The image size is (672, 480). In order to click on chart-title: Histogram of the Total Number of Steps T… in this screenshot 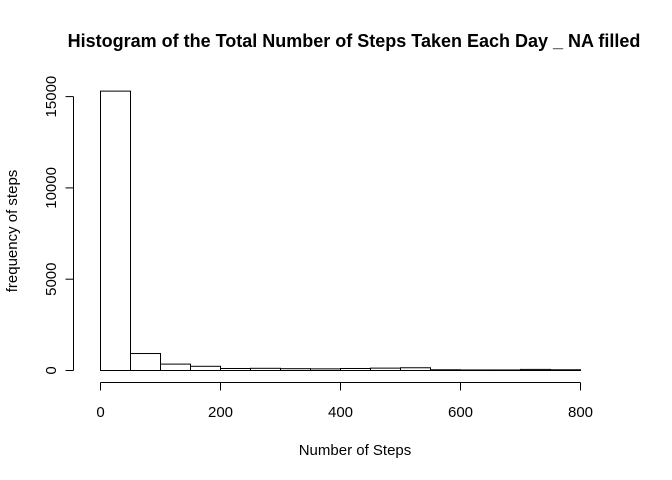, I will do `click(354, 41)`.